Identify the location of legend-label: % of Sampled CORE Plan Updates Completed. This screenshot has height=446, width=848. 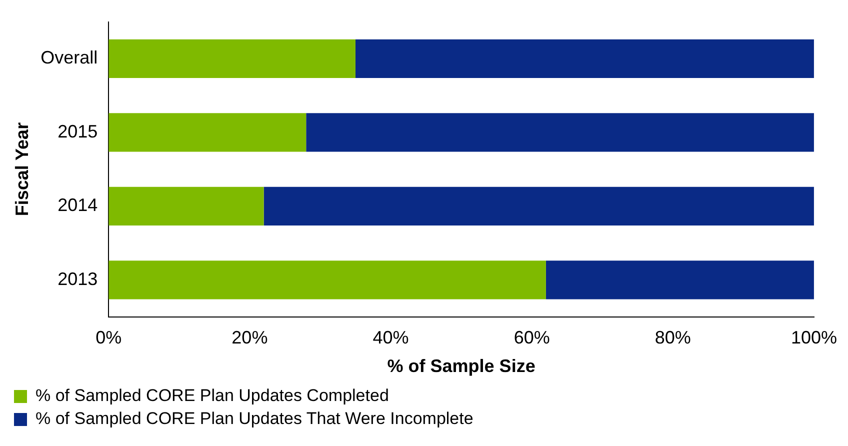
(212, 396).